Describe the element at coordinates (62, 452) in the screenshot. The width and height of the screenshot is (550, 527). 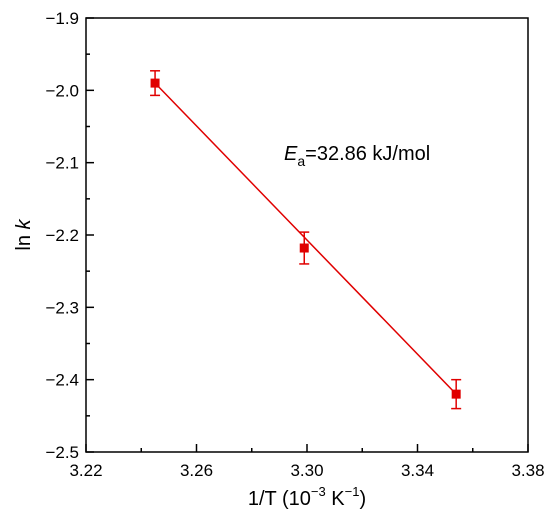
I see `y-tick-label: −2.5` at that location.